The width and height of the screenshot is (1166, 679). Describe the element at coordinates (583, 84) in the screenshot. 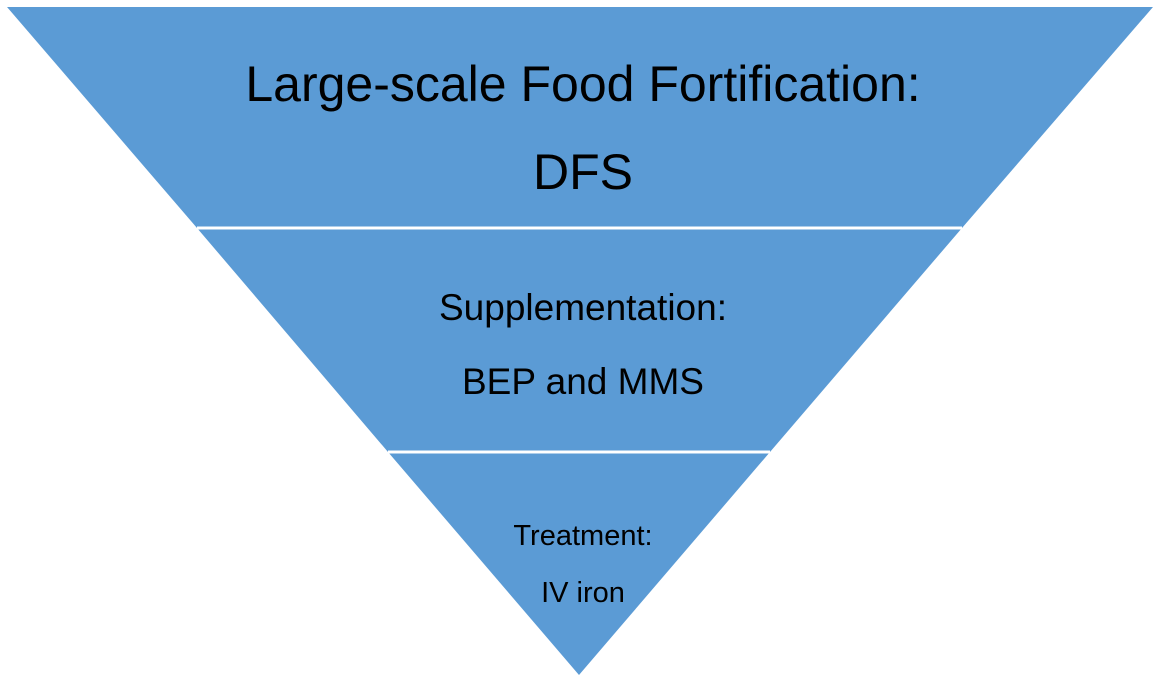

I see `tier-top-title: Large-scale Food Fortification:` at that location.